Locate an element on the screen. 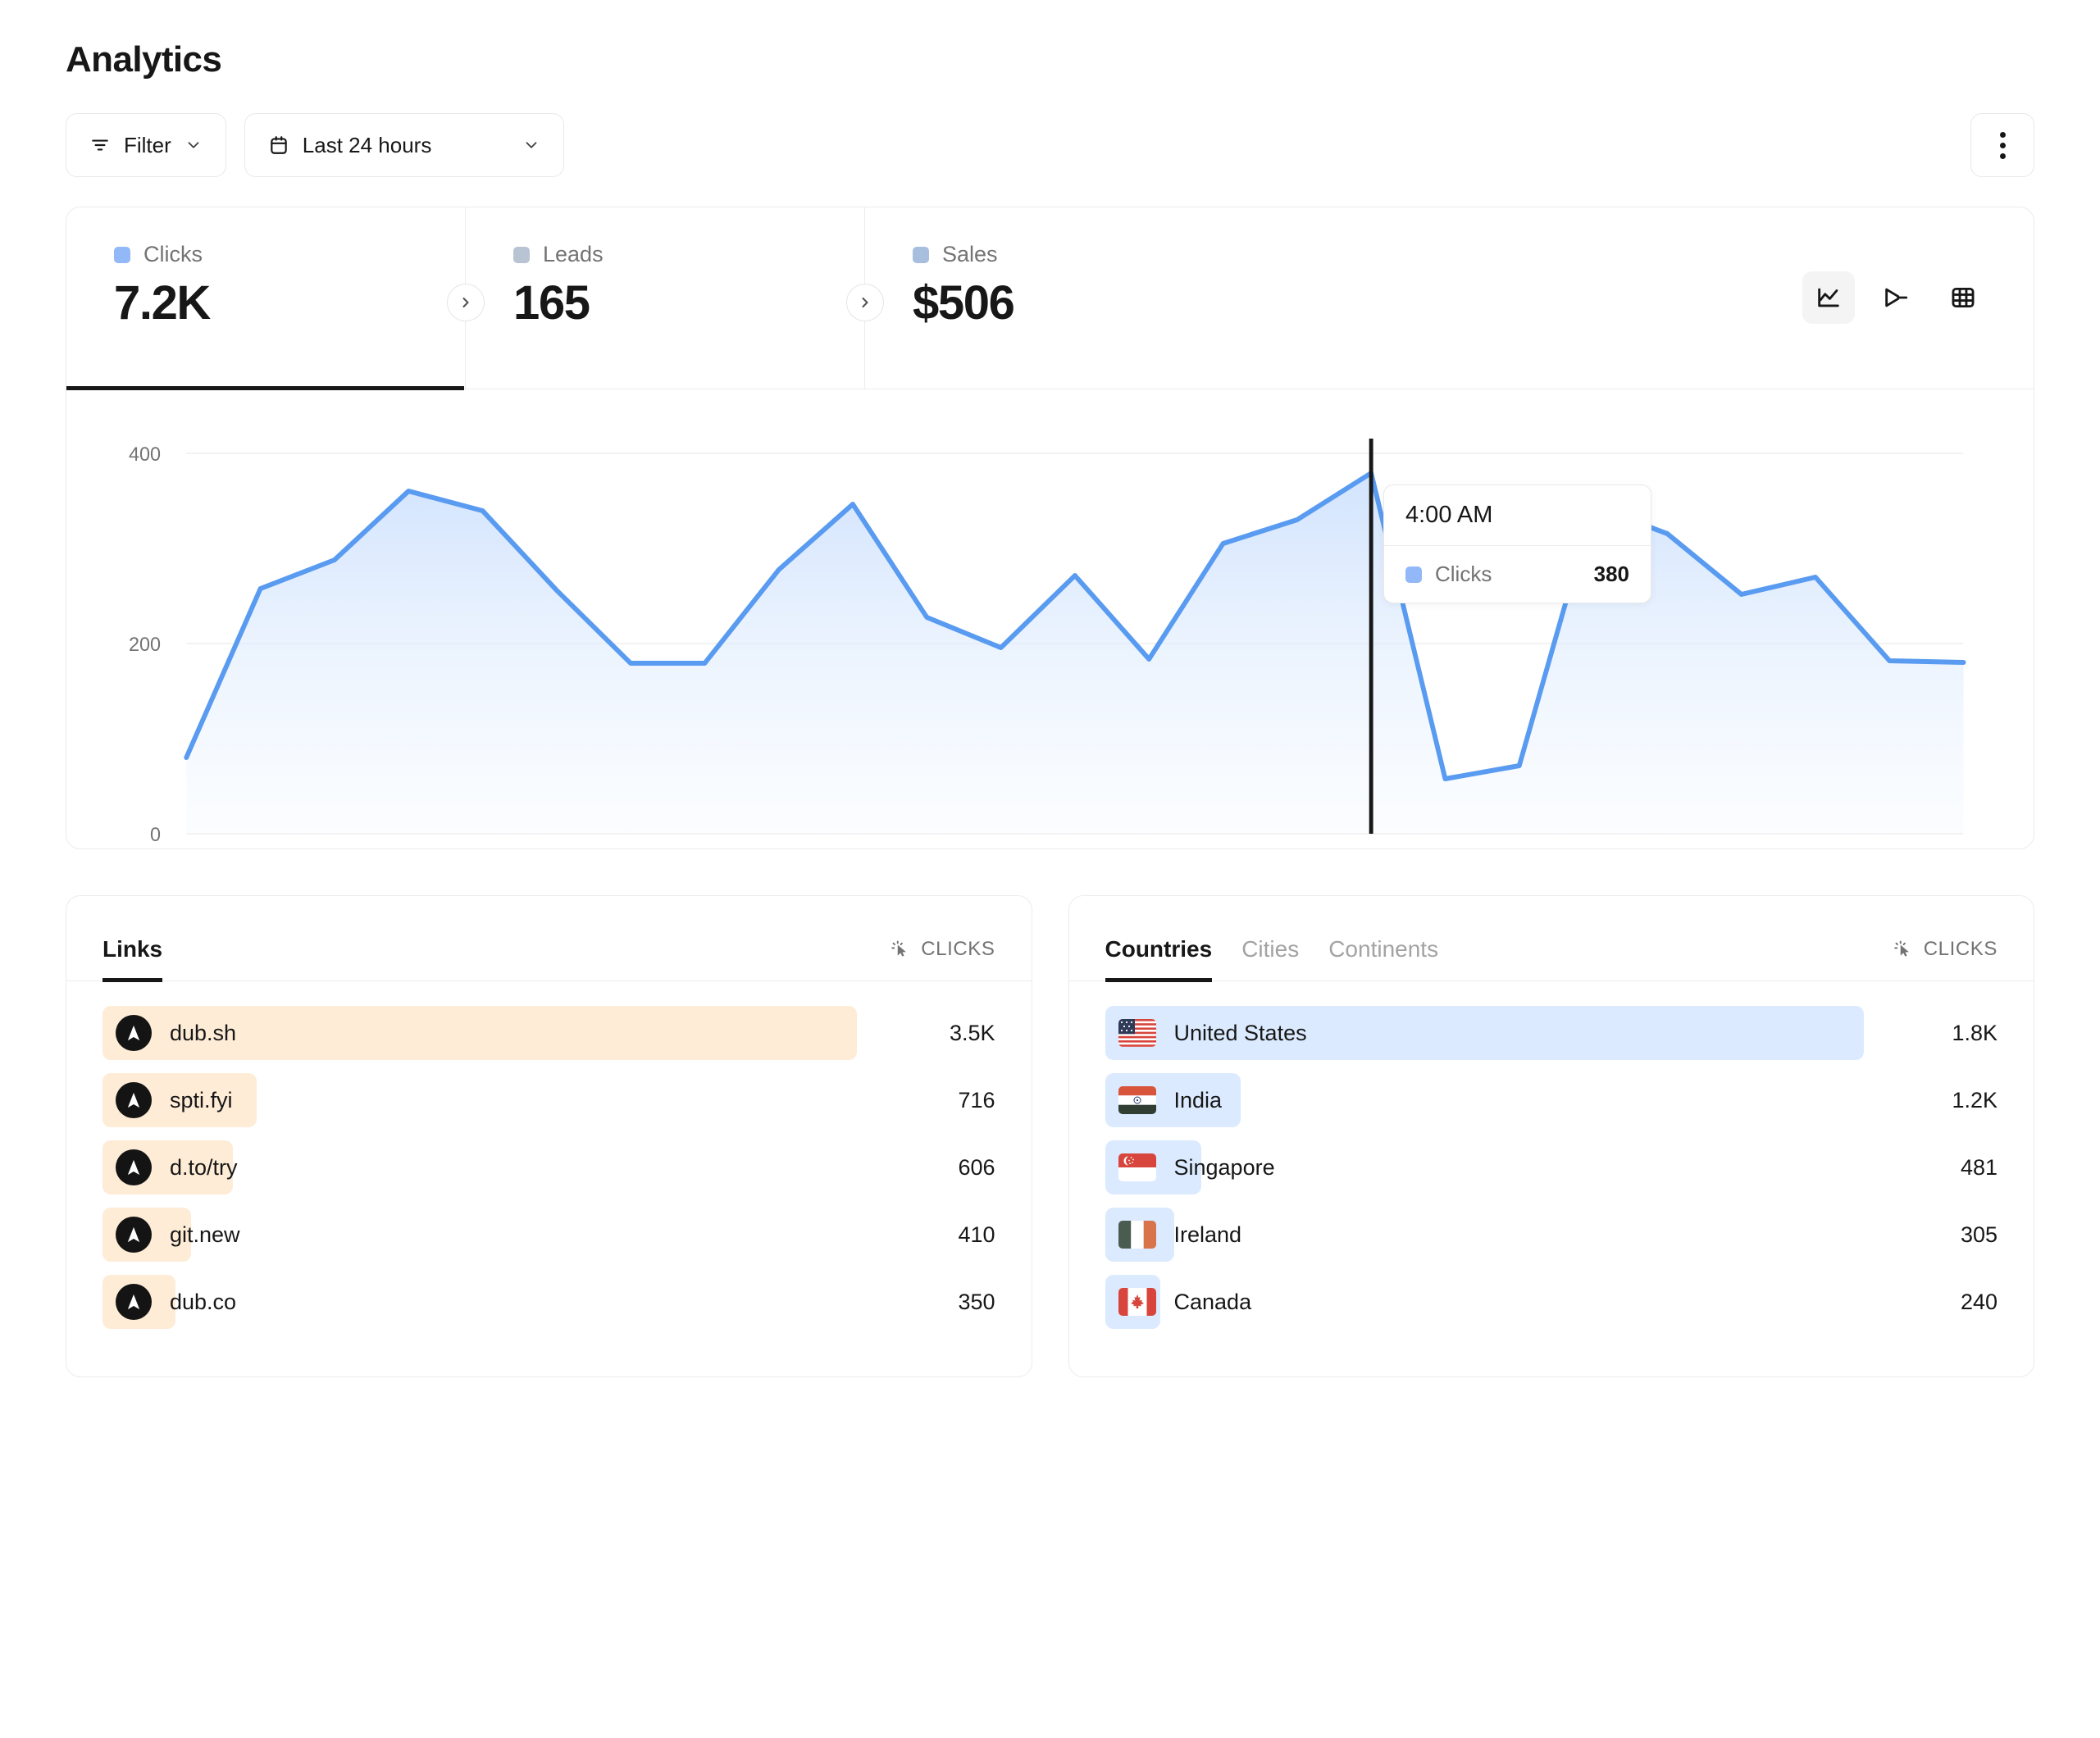 The height and width of the screenshot is (1738, 2100). table-view-button is located at coordinates (1963, 297).